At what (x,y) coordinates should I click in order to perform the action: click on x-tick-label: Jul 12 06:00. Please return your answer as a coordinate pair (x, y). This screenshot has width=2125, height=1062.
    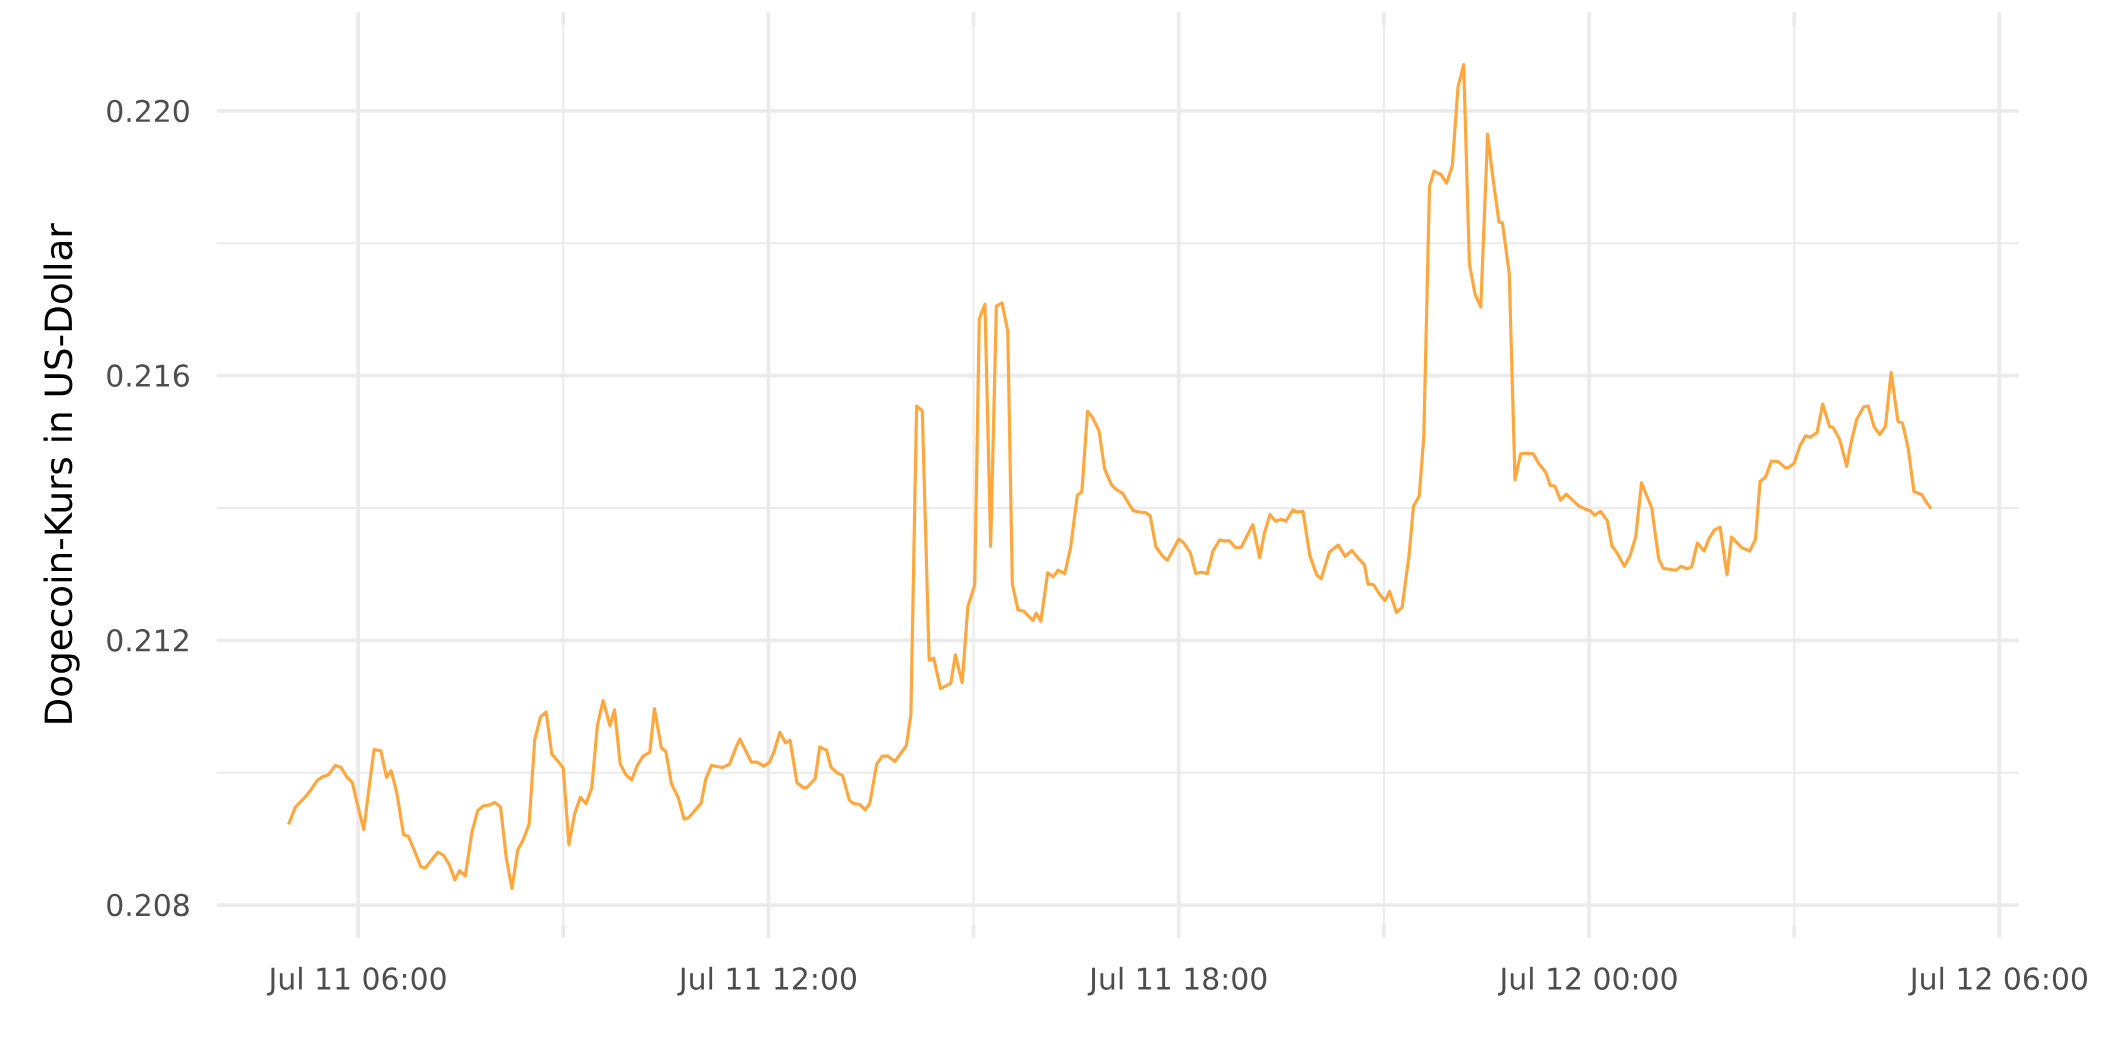
    Looking at the image, I should click on (1997, 981).